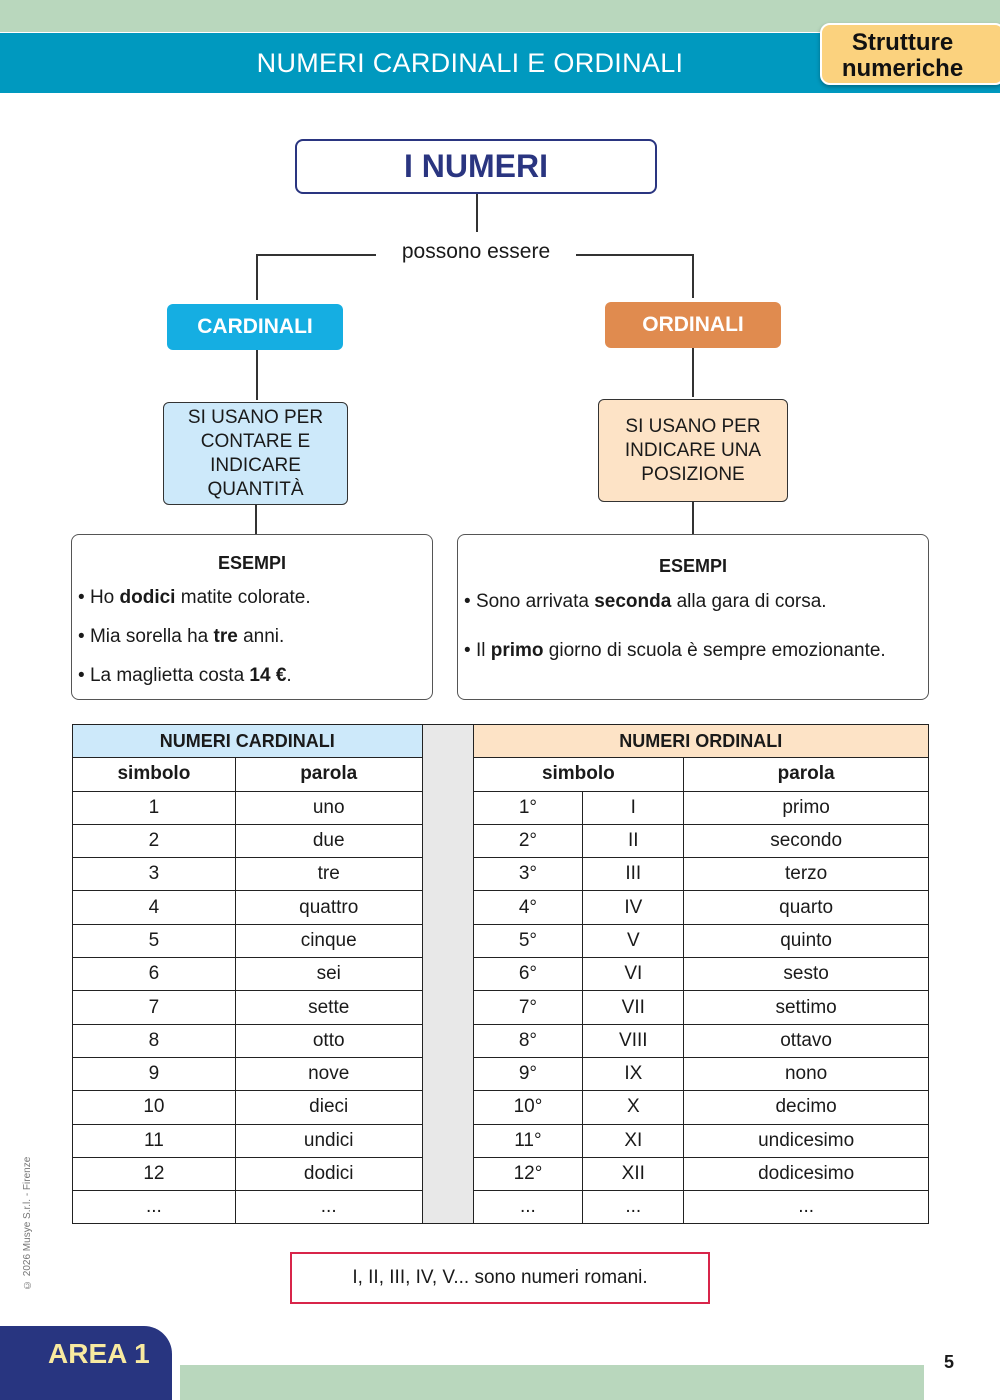 This screenshot has height=1400, width=1000. What do you see at coordinates (528, 1140) in the screenshot?
I see `ordinal-symbol: 11°` at bounding box center [528, 1140].